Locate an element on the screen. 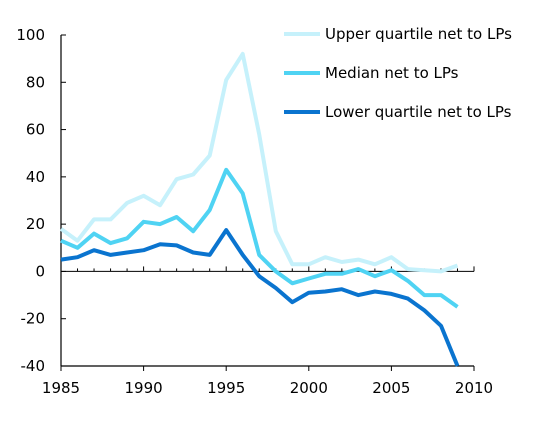  x-tick-label: 1995 is located at coordinates (226, 388).